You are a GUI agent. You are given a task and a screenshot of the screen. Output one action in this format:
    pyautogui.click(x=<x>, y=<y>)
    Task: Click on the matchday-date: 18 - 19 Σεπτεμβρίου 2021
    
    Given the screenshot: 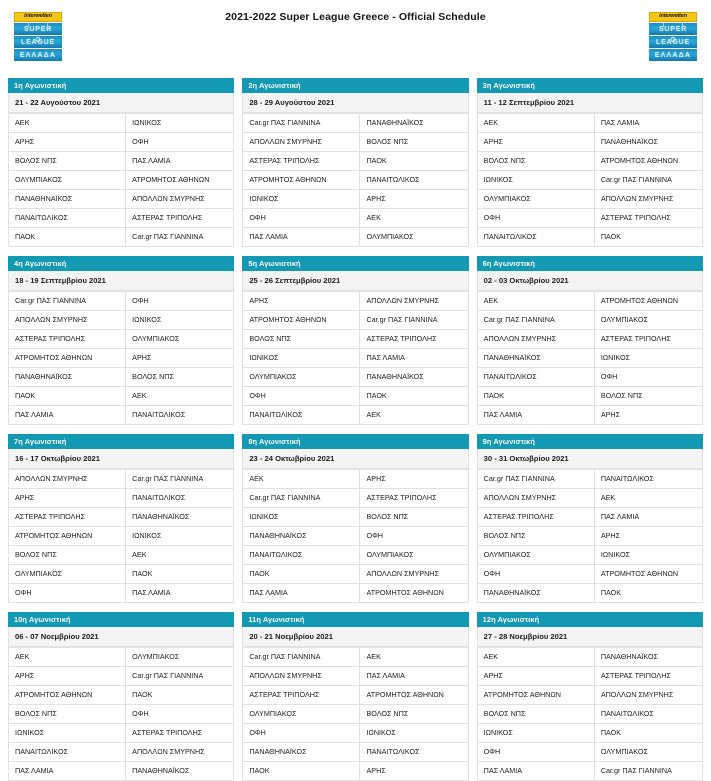 What is the action you would take?
    pyautogui.click(x=121, y=281)
    